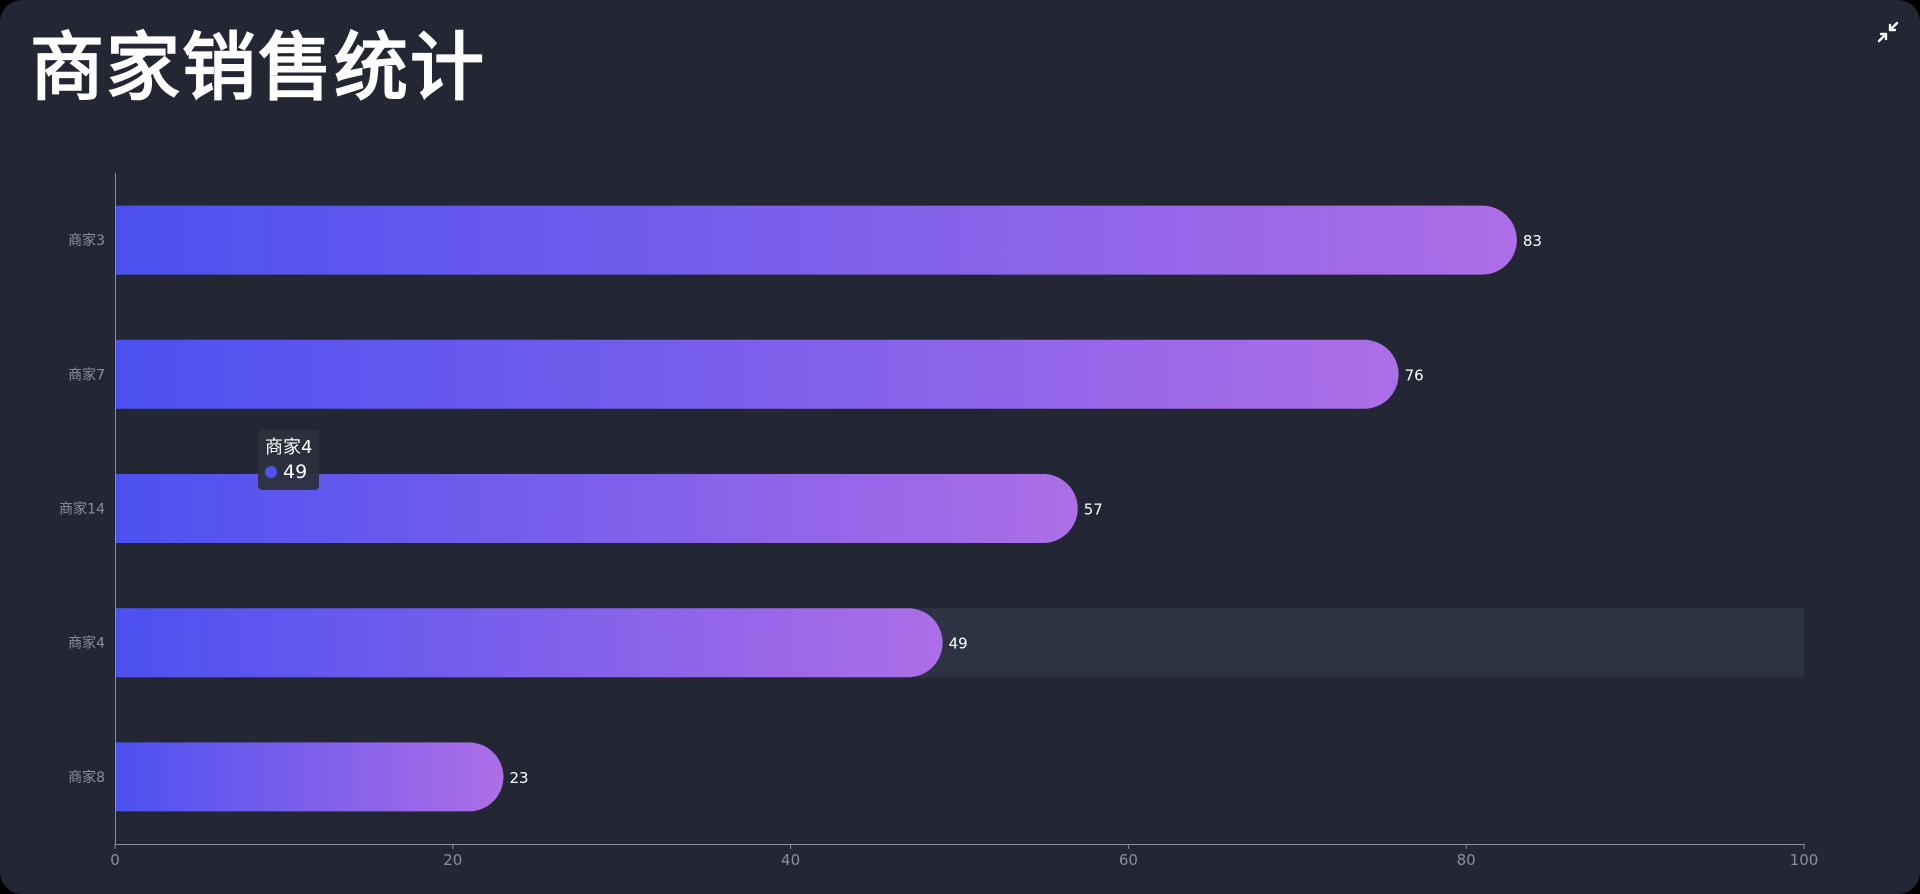 This screenshot has width=1920, height=894. I want to click on compress-arrows-icon, so click(1888, 32).